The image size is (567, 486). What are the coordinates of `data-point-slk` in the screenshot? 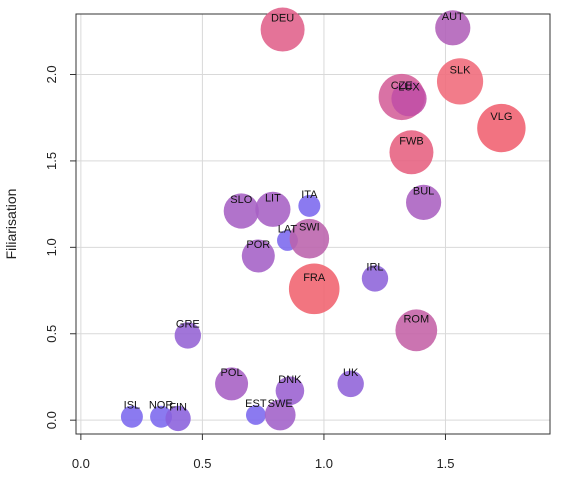 It's located at (460, 81).